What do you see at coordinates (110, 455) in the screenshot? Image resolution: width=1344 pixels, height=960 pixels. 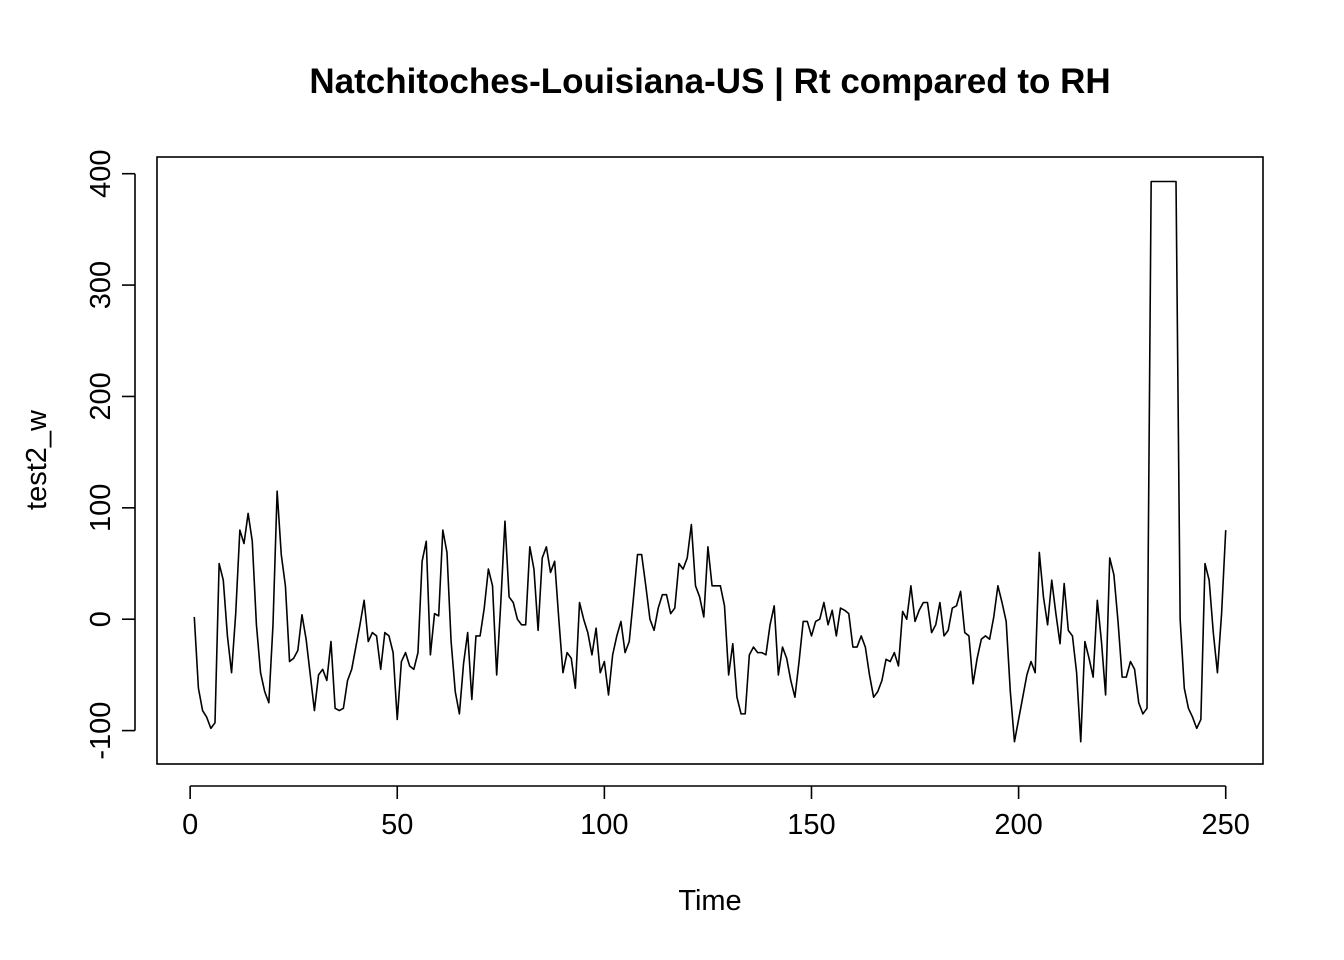 I see `y-axis: -100 0 100 200 300 400` at bounding box center [110, 455].